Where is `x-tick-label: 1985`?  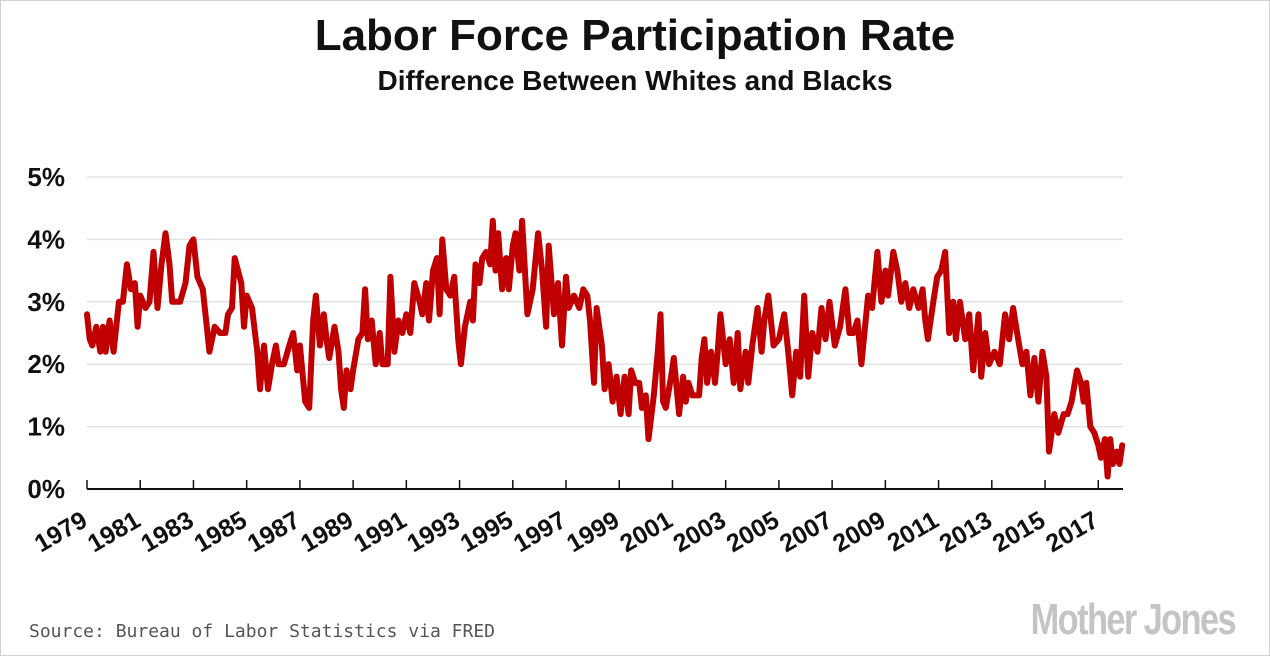 x-tick-label: 1985 is located at coordinates (220, 532).